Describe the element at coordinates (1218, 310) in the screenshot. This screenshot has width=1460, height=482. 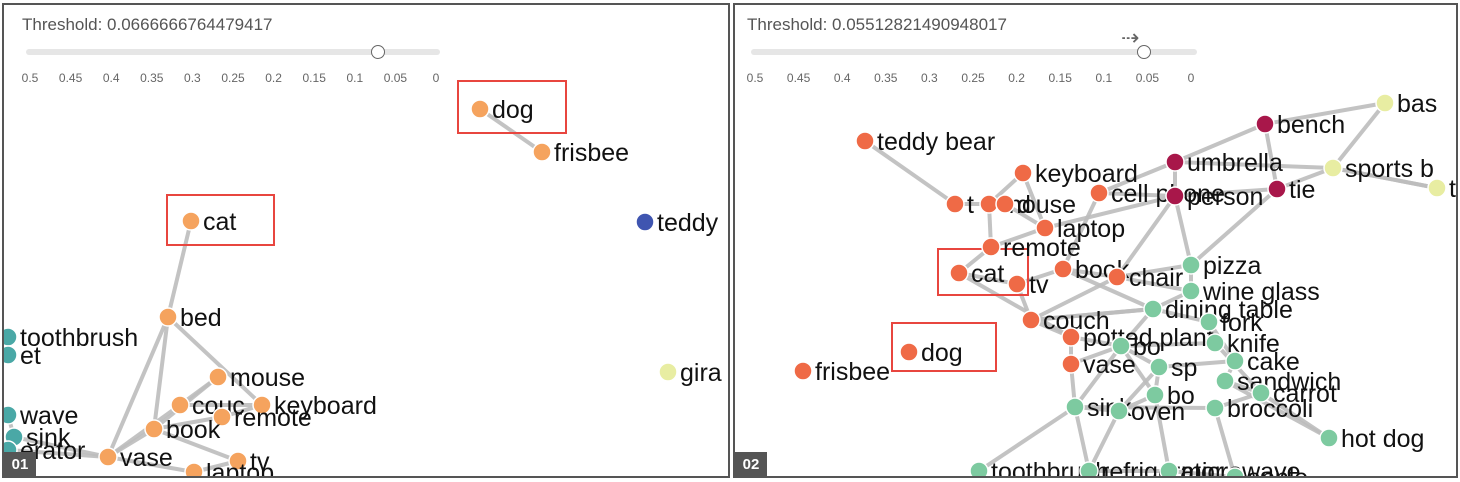
I see `node-dining-table: dining table` at that location.